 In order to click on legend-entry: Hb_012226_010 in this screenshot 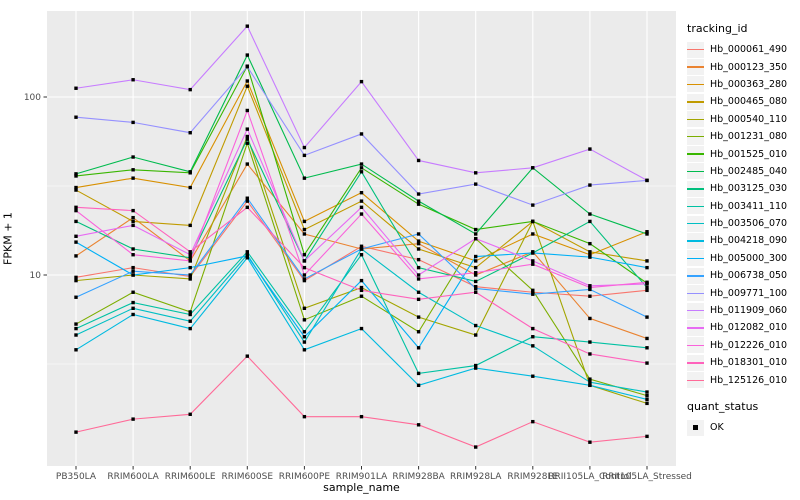, I will do `click(737, 345)`.